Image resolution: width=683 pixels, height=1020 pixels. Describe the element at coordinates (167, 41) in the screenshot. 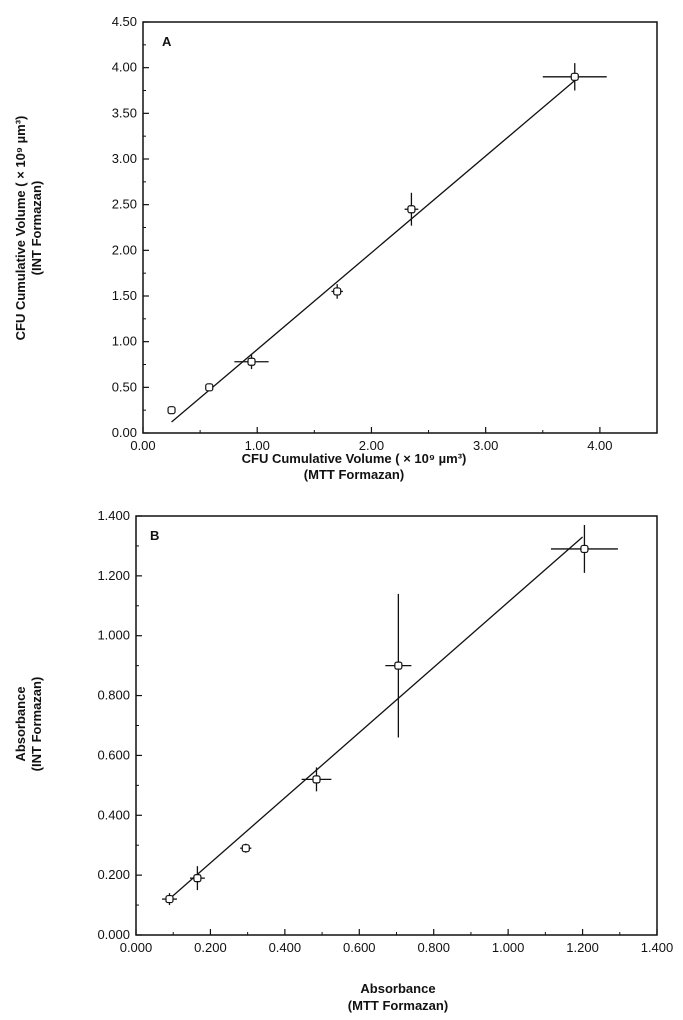

I see `panel-label-a: A` at that location.